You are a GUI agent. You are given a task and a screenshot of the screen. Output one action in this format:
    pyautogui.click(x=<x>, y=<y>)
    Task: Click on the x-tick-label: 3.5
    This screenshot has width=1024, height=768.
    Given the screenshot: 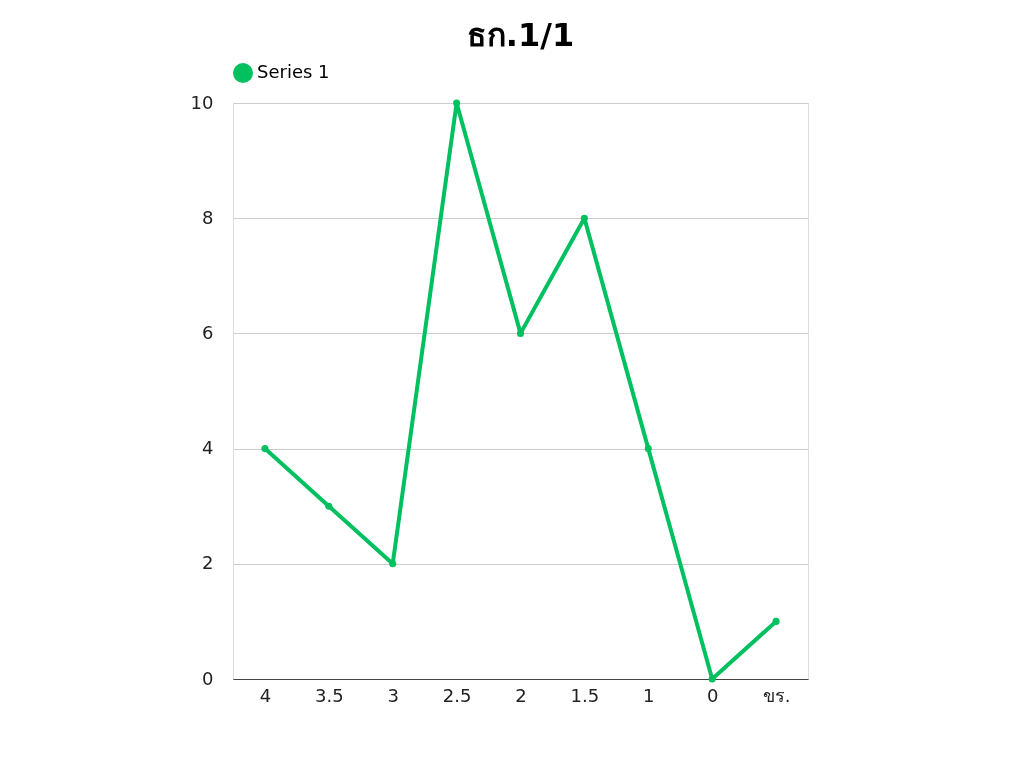 What is the action you would take?
    pyautogui.click(x=329, y=695)
    